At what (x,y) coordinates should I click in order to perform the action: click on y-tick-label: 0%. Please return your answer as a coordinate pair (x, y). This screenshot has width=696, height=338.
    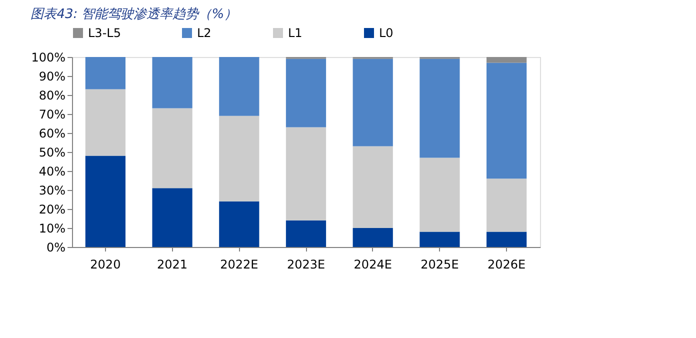
    Looking at the image, I should click on (56, 247).